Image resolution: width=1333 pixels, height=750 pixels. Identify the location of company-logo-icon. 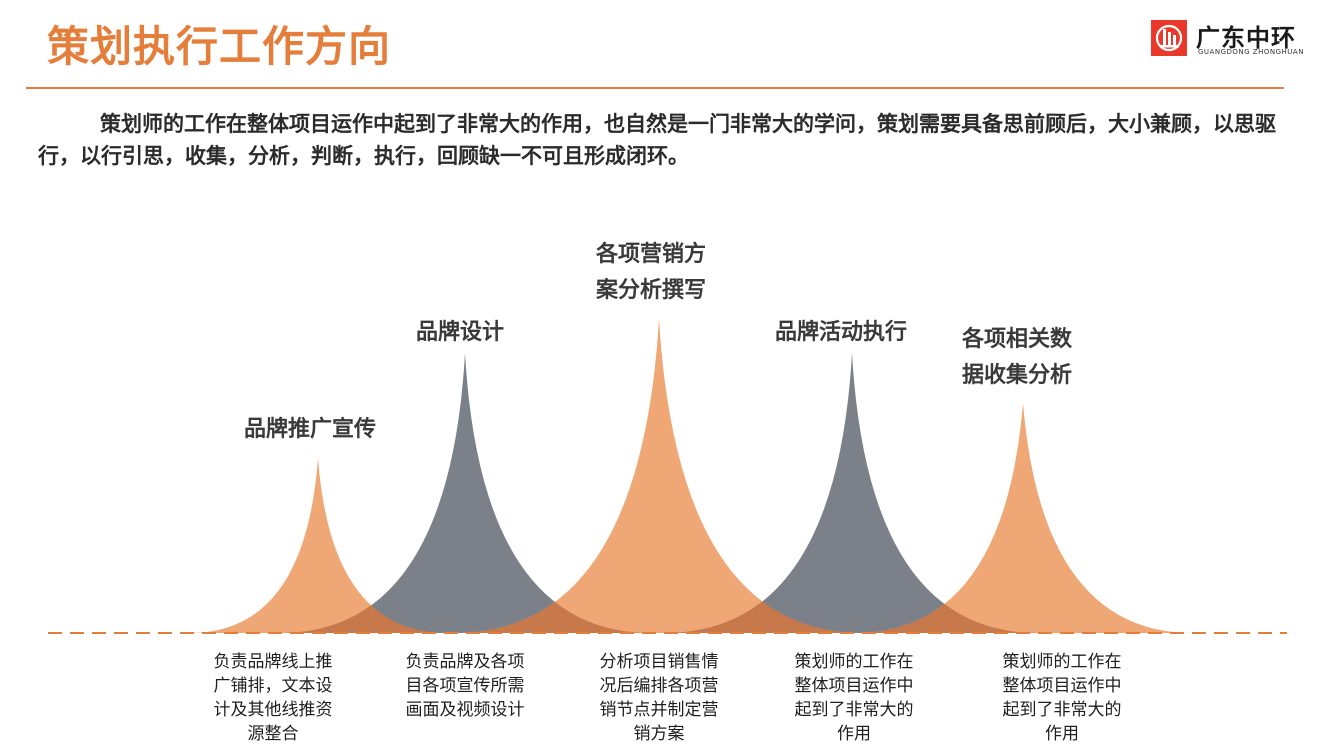
(1169, 38).